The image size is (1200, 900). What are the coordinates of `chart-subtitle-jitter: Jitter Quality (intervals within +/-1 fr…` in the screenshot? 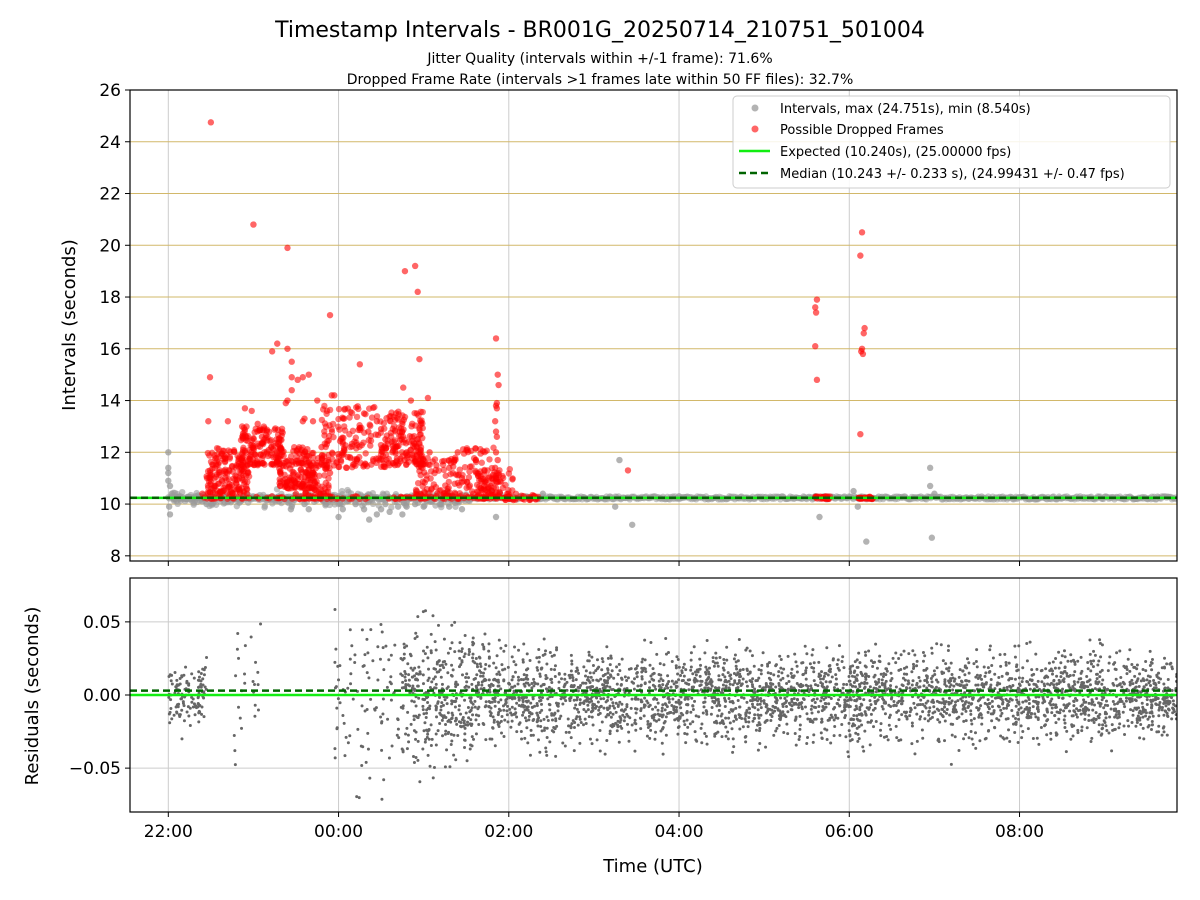 It's located at (599, 59).